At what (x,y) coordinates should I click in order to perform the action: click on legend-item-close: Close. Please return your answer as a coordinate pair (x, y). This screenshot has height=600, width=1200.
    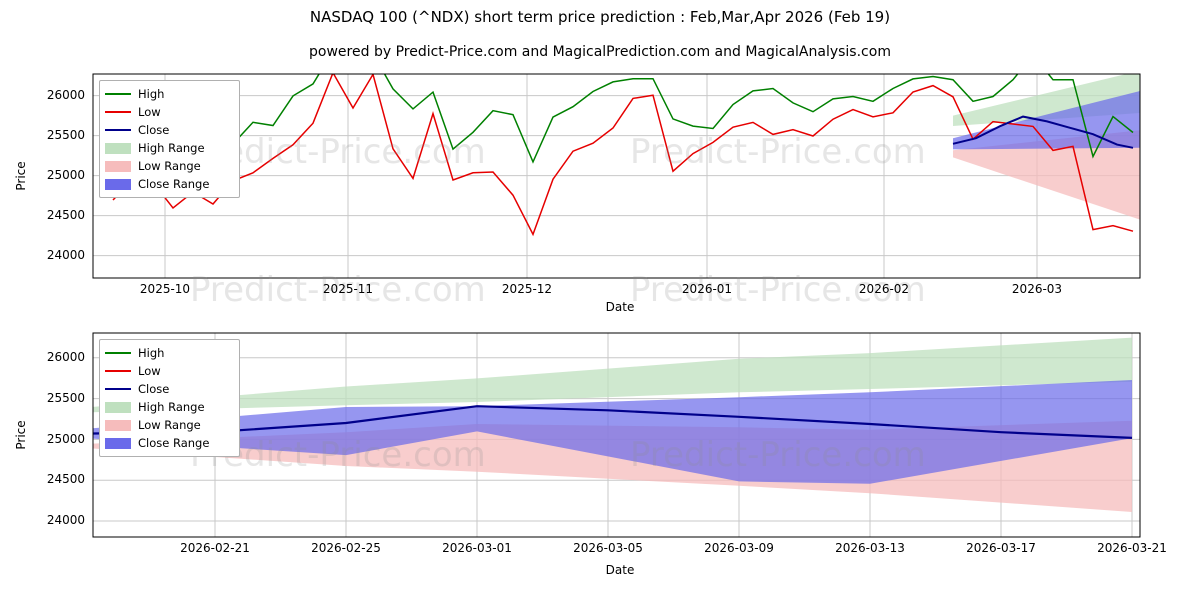
    Looking at the image, I should click on (169, 130).